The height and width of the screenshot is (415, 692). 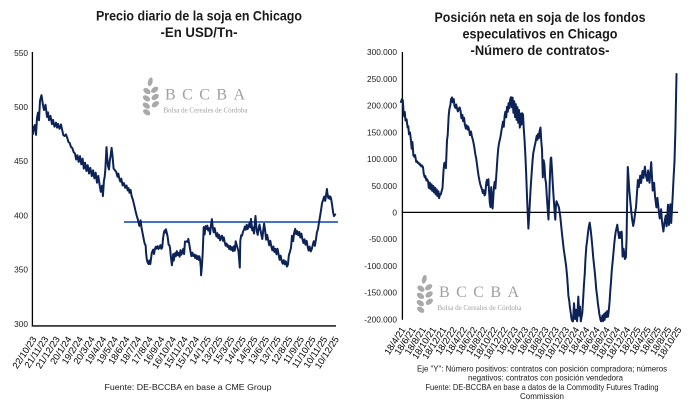 What do you see at coordinates (394, 213) in the screenshot?
I see `svg-text: 0` at bounding box center [394, 213].